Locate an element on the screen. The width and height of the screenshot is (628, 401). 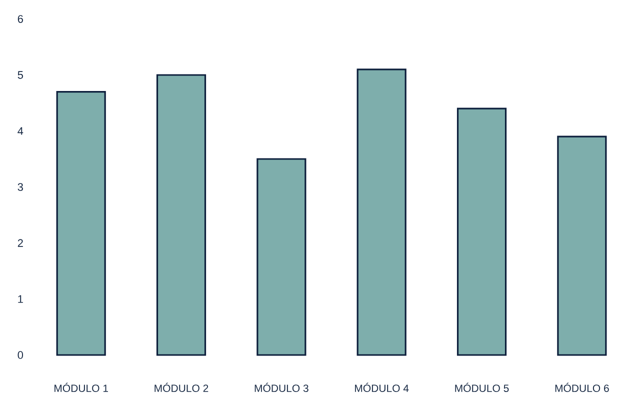
x-tick-label: MÓDULO 6 is located at coordinates (582, 387).